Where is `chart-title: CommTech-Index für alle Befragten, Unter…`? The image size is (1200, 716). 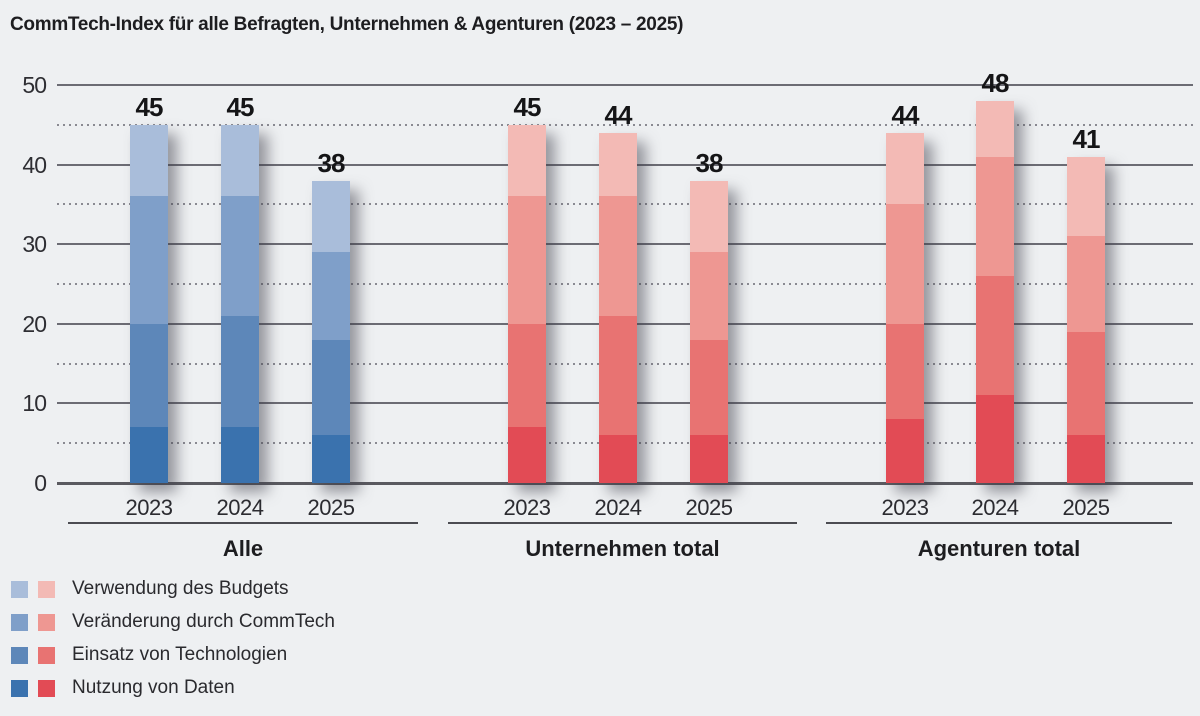
chart-title: CommTech-Index für alle Befragten, Unter… is located at coordinates (347, 24).